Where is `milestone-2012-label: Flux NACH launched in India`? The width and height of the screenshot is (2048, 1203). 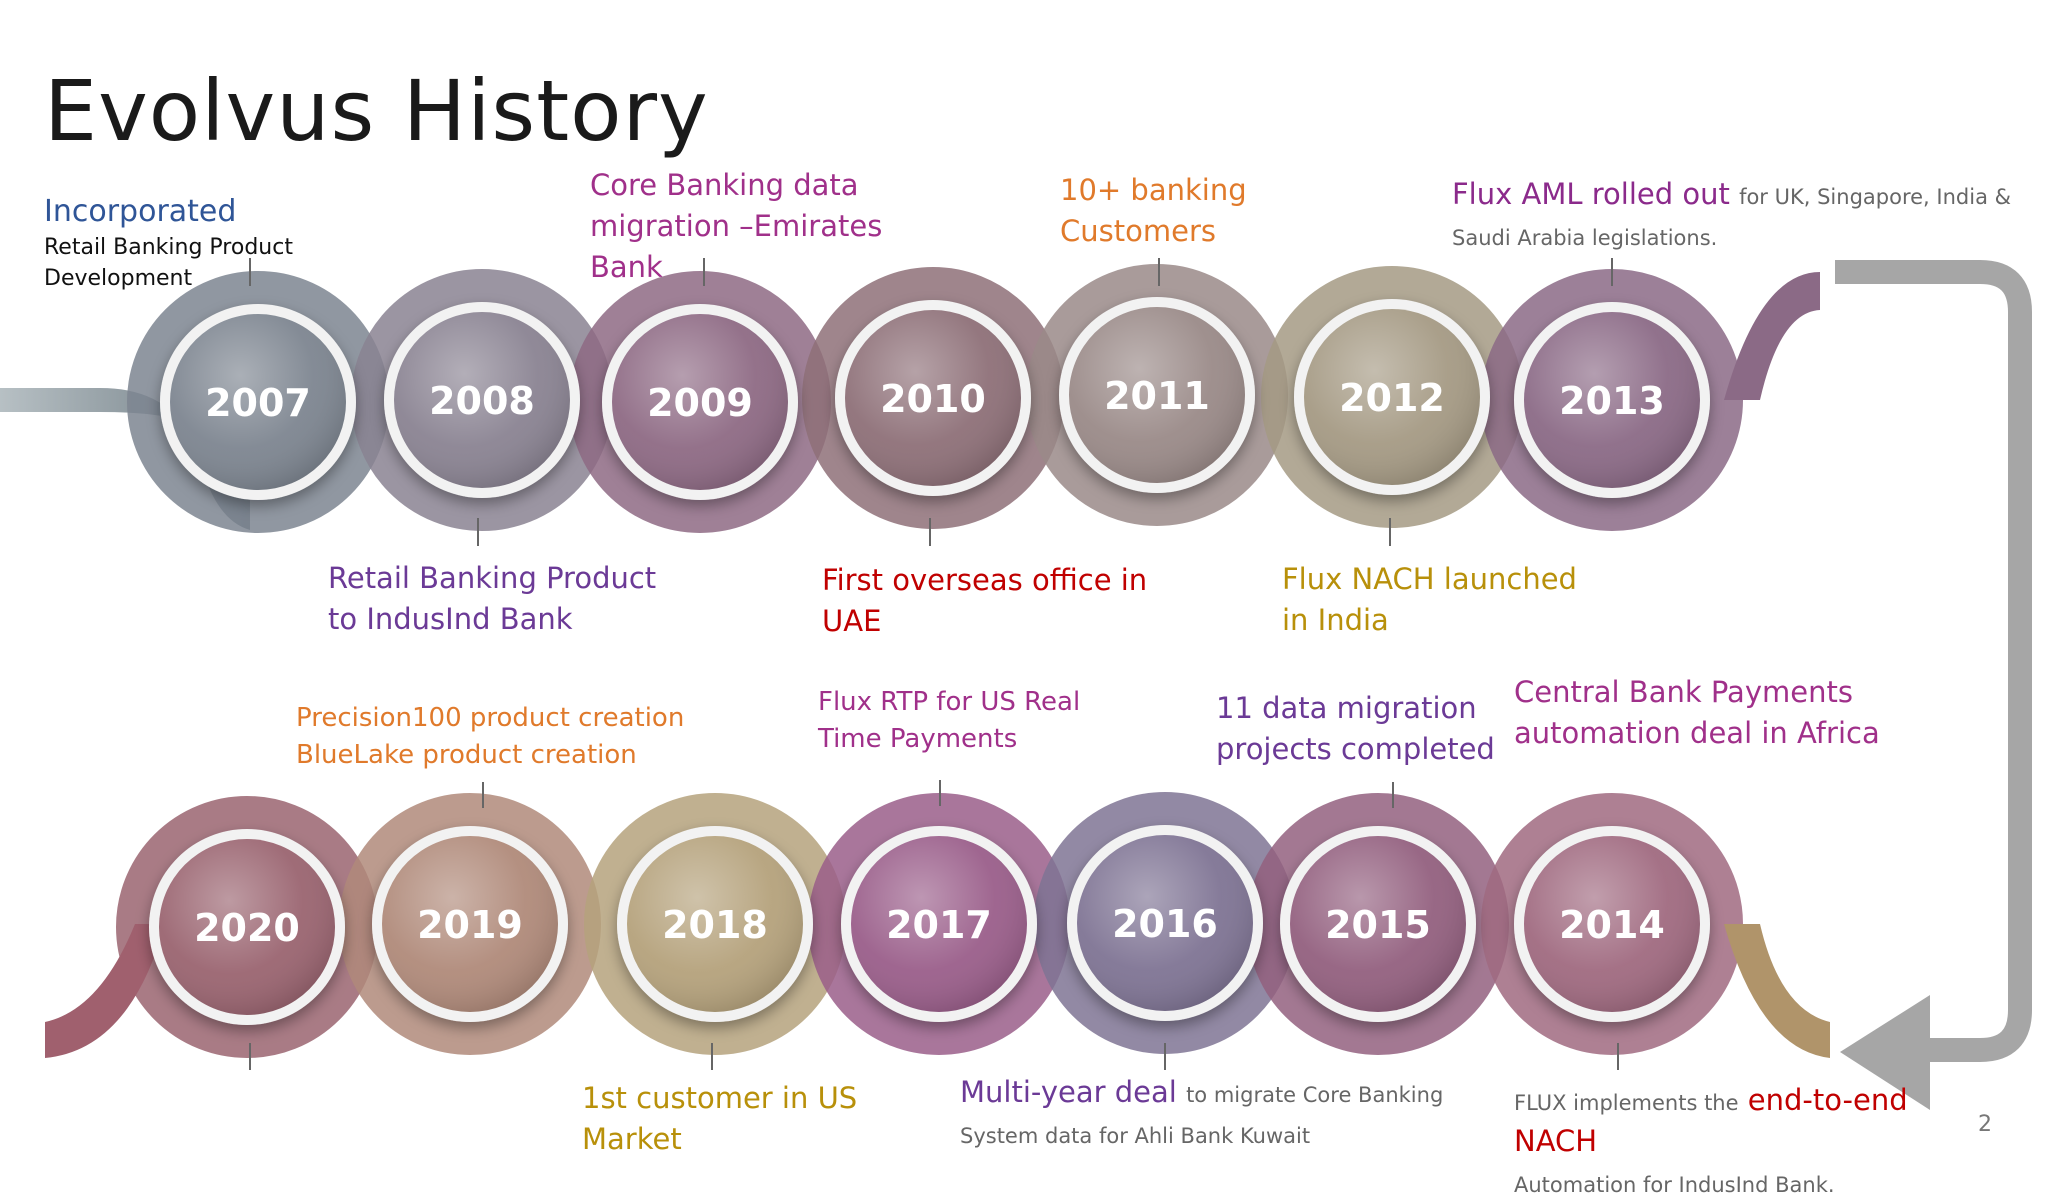 milestone-2012-label: Flux NACH launched in India is located at coordinates (1429, 599).